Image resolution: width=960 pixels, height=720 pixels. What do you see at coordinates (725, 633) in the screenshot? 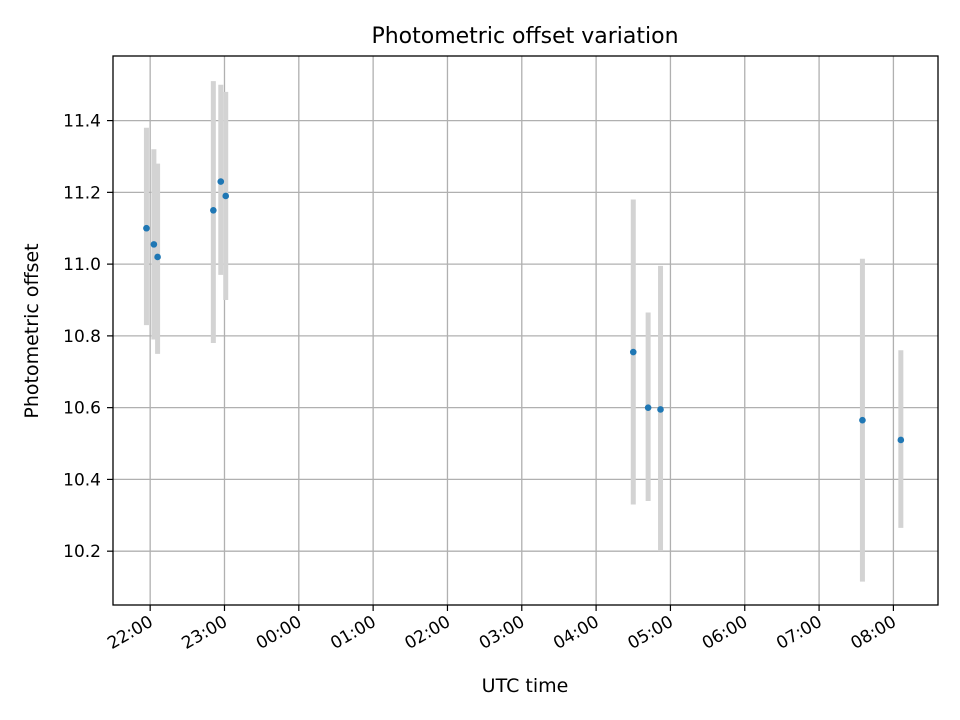
I see `x-tick-label: 06:00` at bounding box center [725, 633].